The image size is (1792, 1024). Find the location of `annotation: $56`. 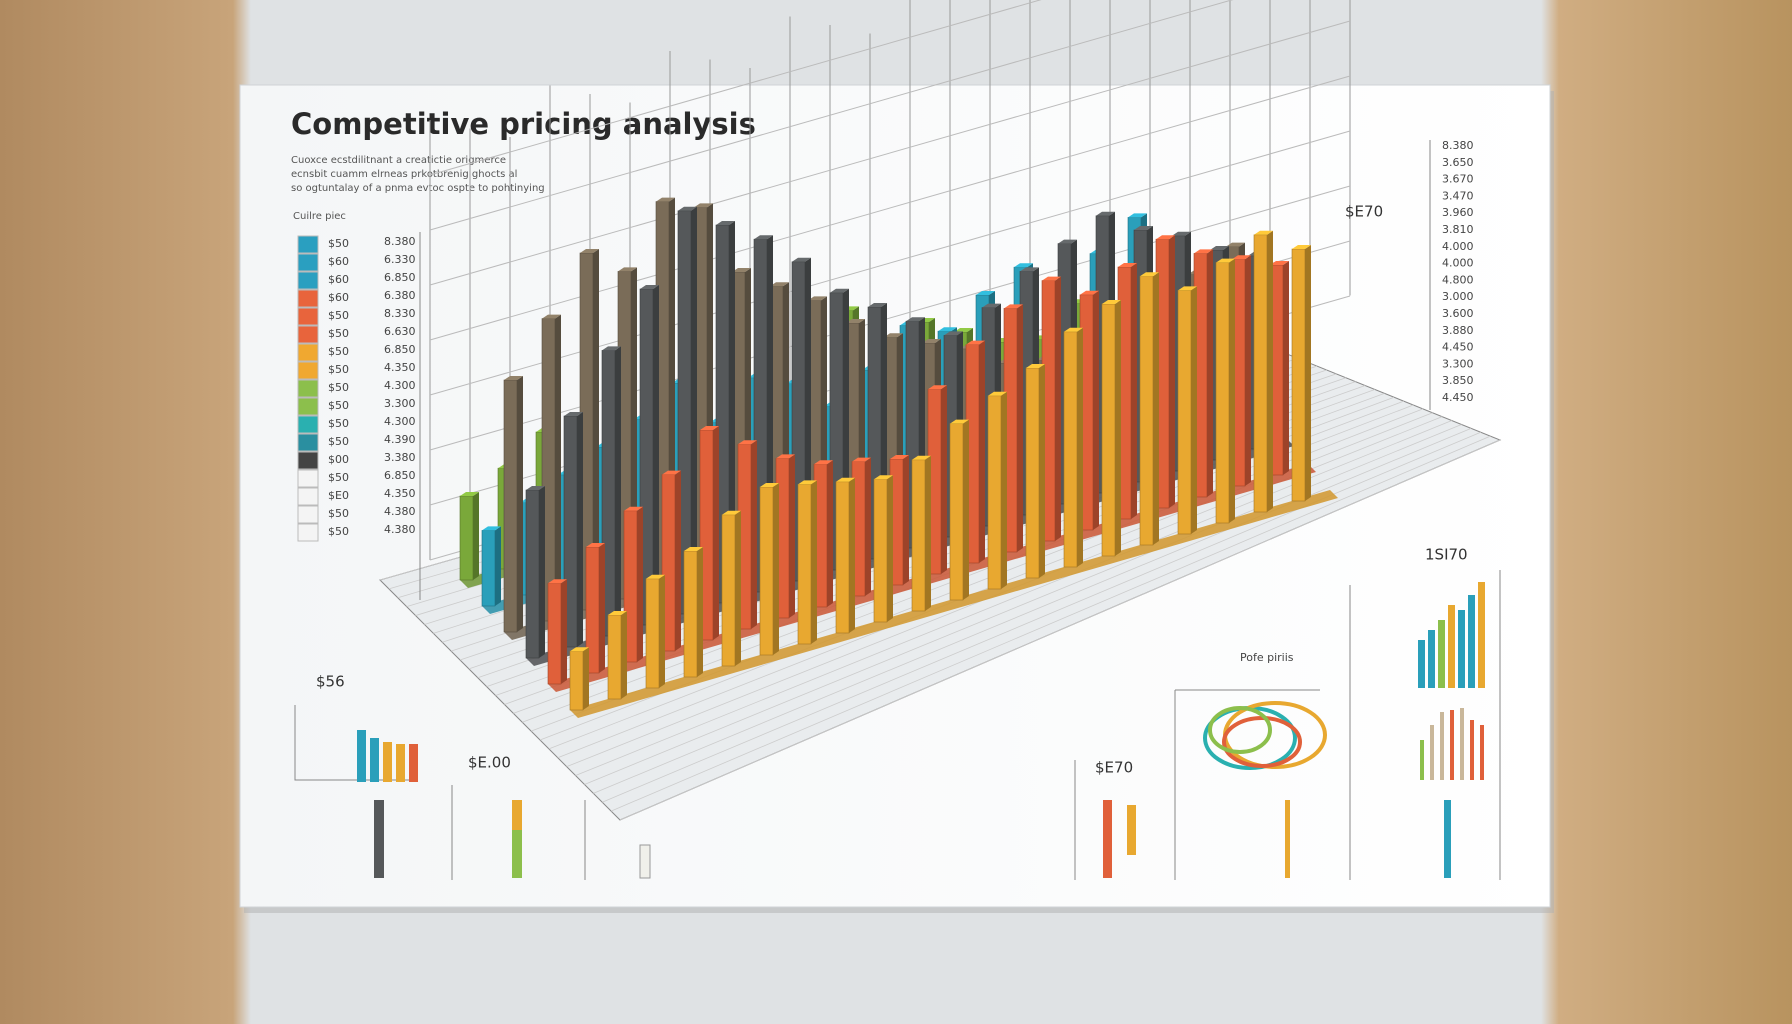

annotation: $56 is located at coordinates (330, 682).